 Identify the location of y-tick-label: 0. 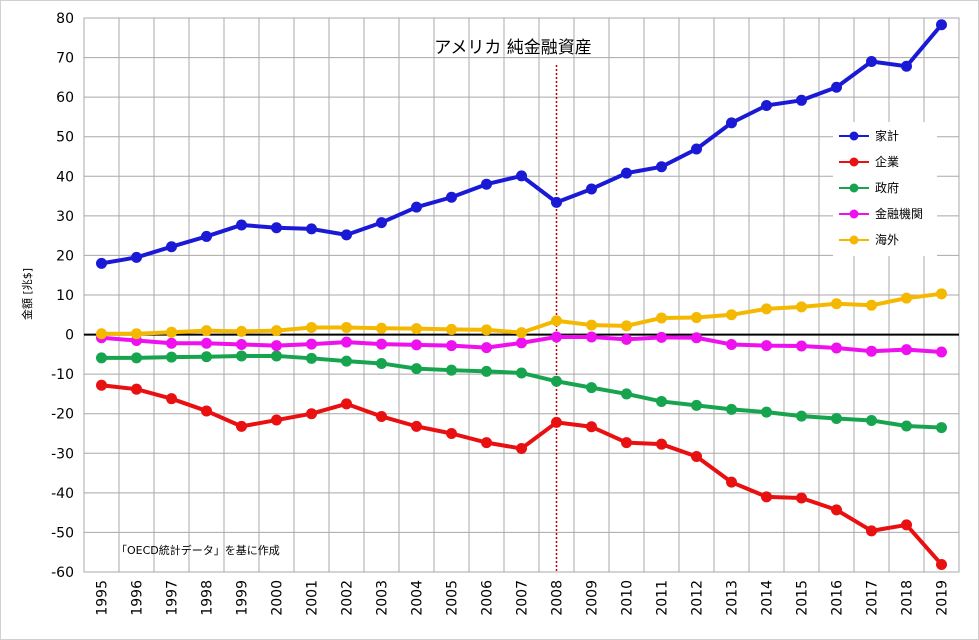
(69, 336).